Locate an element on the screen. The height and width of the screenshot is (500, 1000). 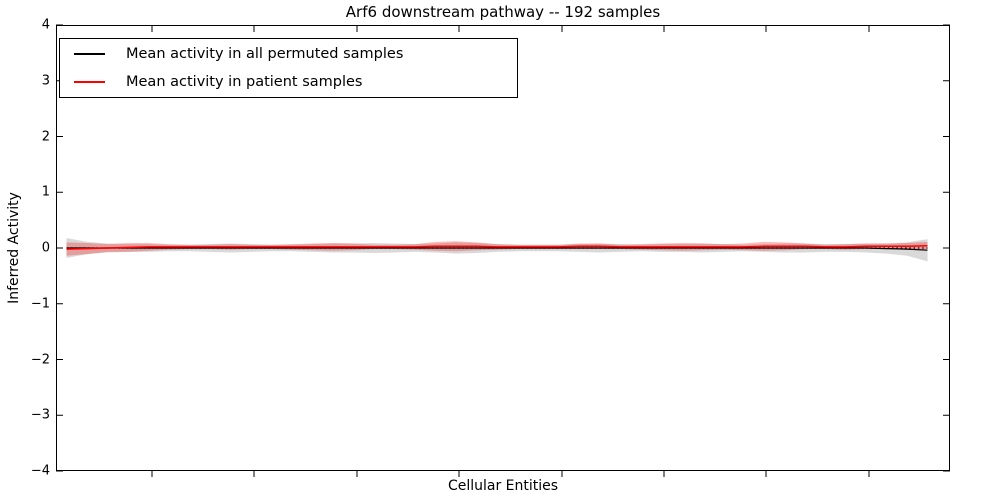
y-tick-label: 4 is located at coordinates (45, 25).